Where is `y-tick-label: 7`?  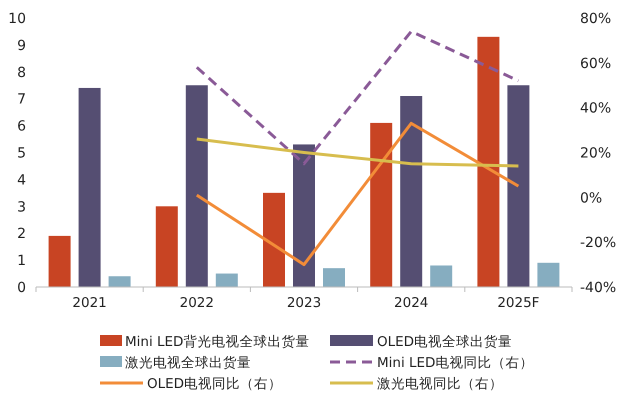
y-tick-label: 7 is located at coordinates (21, 100).